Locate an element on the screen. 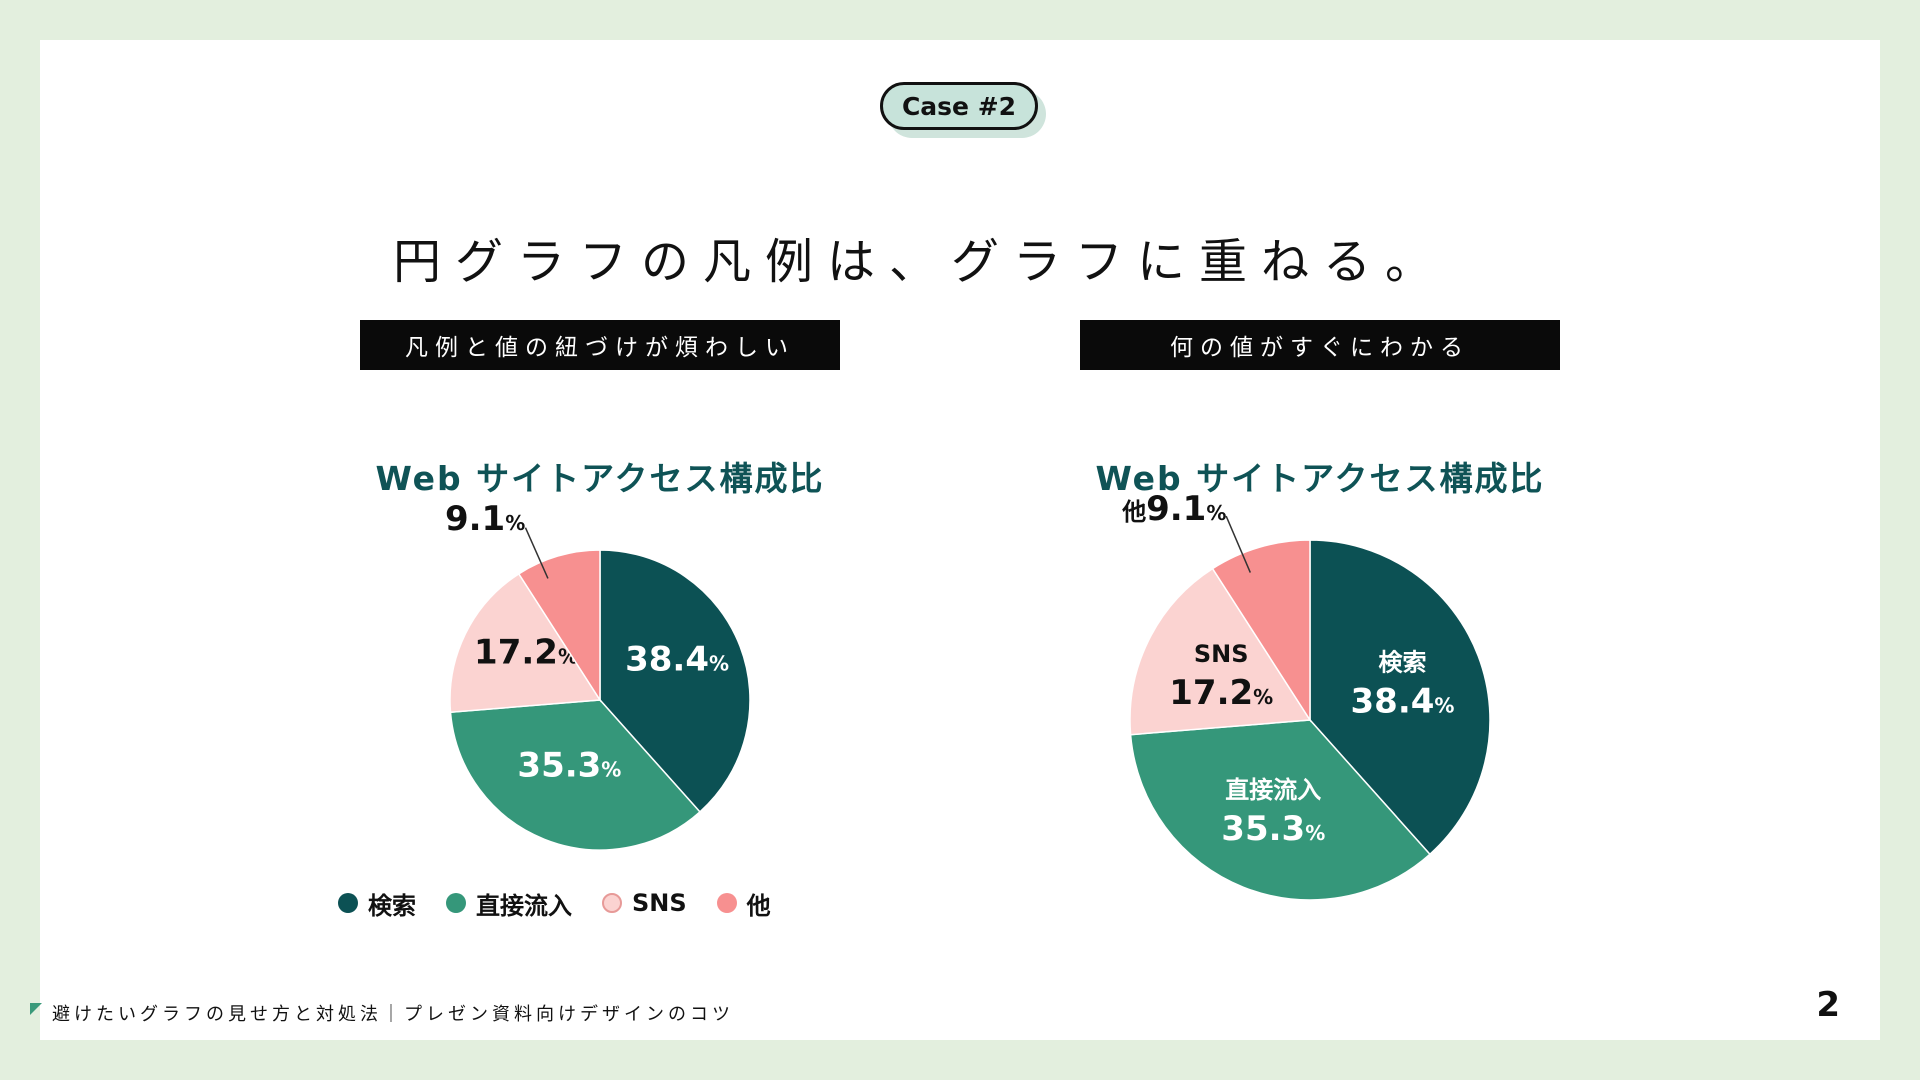 Image resolution: width=1920 pixels, height=1080 pixels. left-chart-legend: 検索 直接流入 SNS 他 is located at coordinates (588, 903).